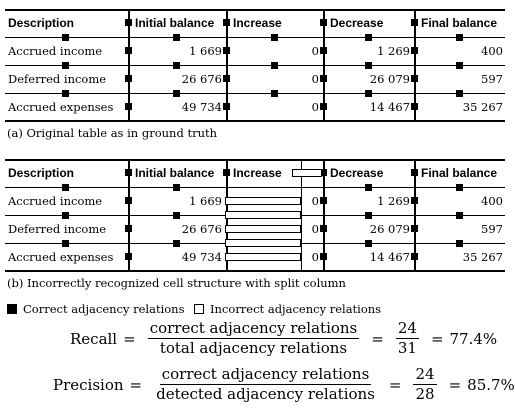 The width and height of the screenshot is (515, 412). I want to click on cell-final-balance: 597, so click(492, 79).